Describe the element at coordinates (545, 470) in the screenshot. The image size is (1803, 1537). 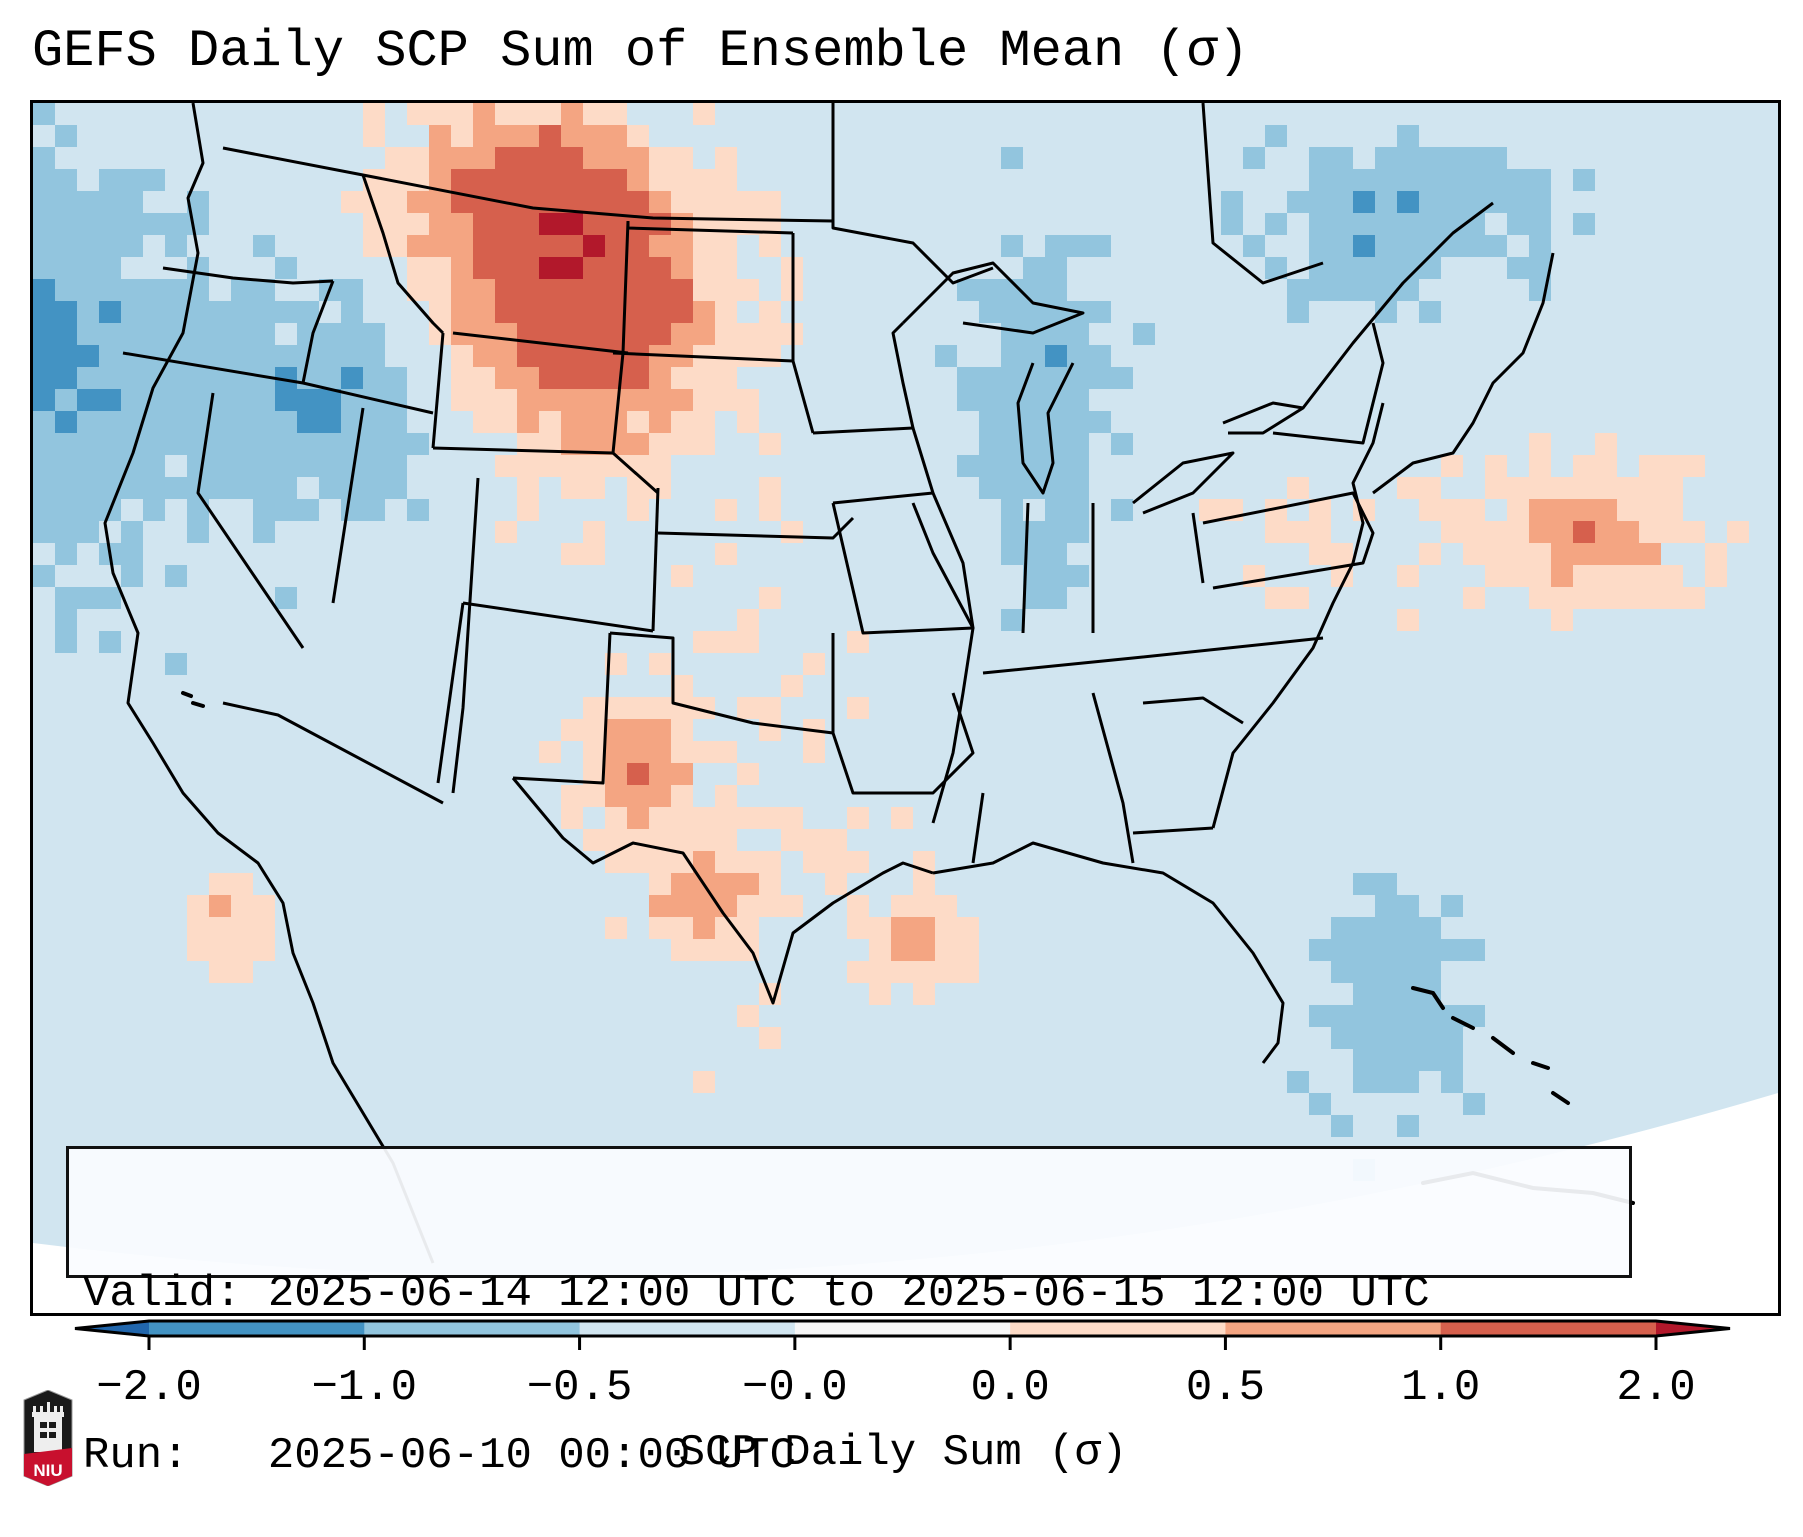
I see `wy-co-border` at that location.